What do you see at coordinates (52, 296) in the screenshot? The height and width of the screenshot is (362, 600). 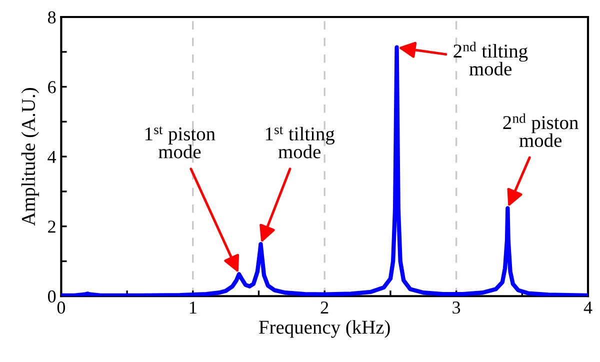 I see `y-tick-label: 0` at bounding box center [52, 296].